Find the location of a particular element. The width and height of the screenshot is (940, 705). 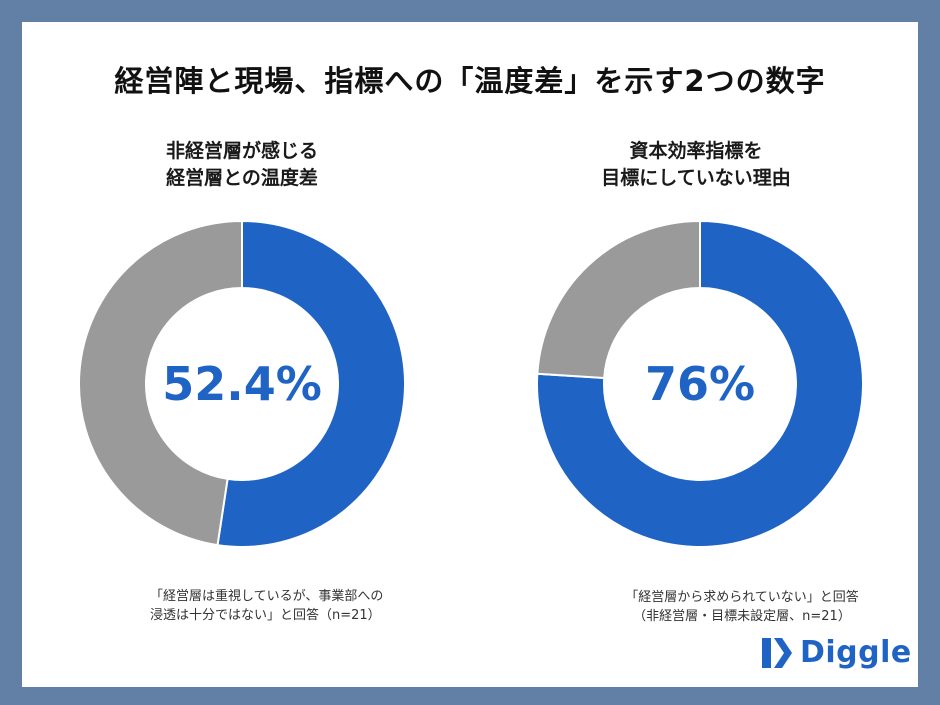

chart-title-right-line-2: 目標にしていない理由 is located at coordinates (696, 178).